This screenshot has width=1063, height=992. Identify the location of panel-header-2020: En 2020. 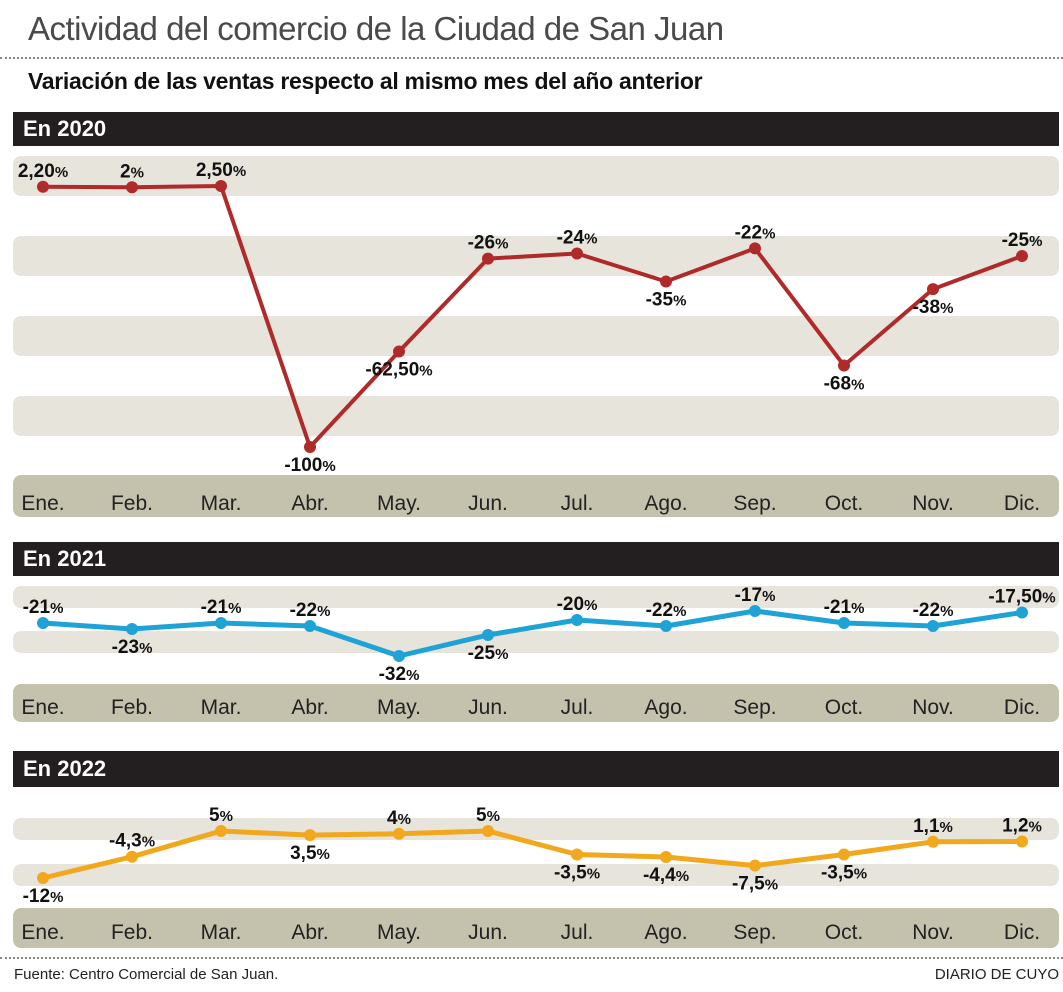
(536, 129).